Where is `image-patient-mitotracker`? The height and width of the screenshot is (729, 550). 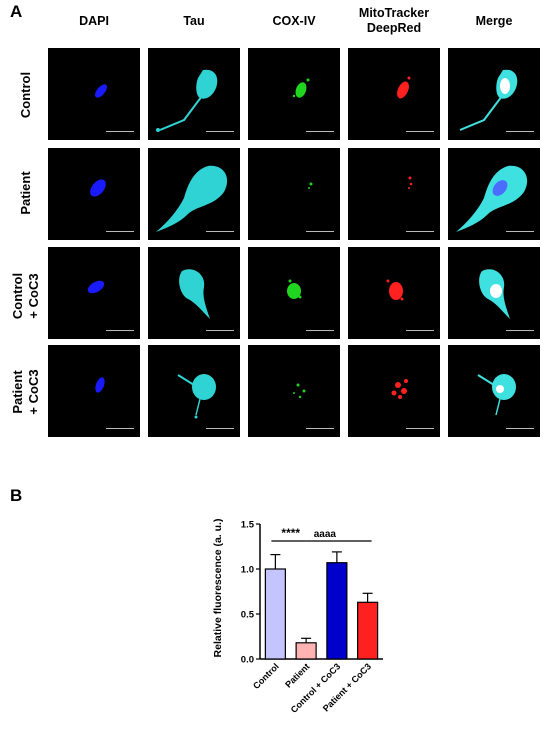
image-patient-mitotracker is located at coordinates (394, 194).